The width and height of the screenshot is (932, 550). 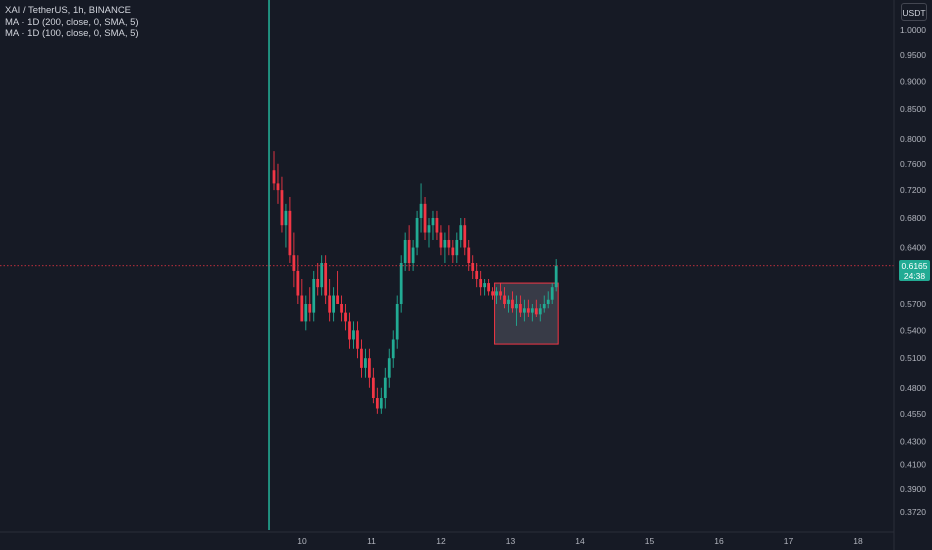 What do you see at coordinates (913, 248) in the screenshot?
I see `y-tick-label: 0.6400` at bounding box center [913, 248].